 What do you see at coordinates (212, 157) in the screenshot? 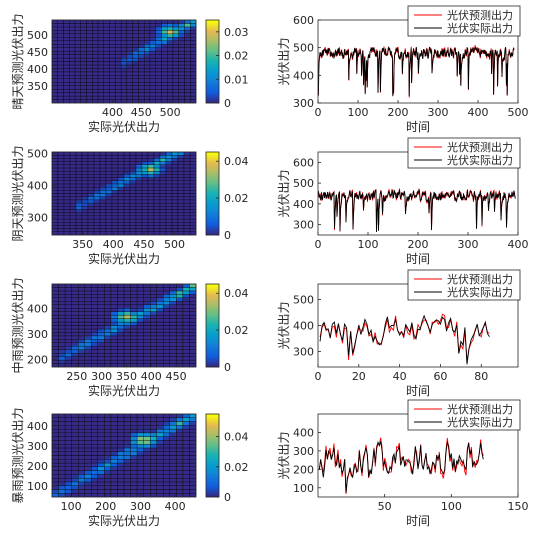
I see `cloudy-heatmap-colorbar-step` at bounding box center [212, 157].